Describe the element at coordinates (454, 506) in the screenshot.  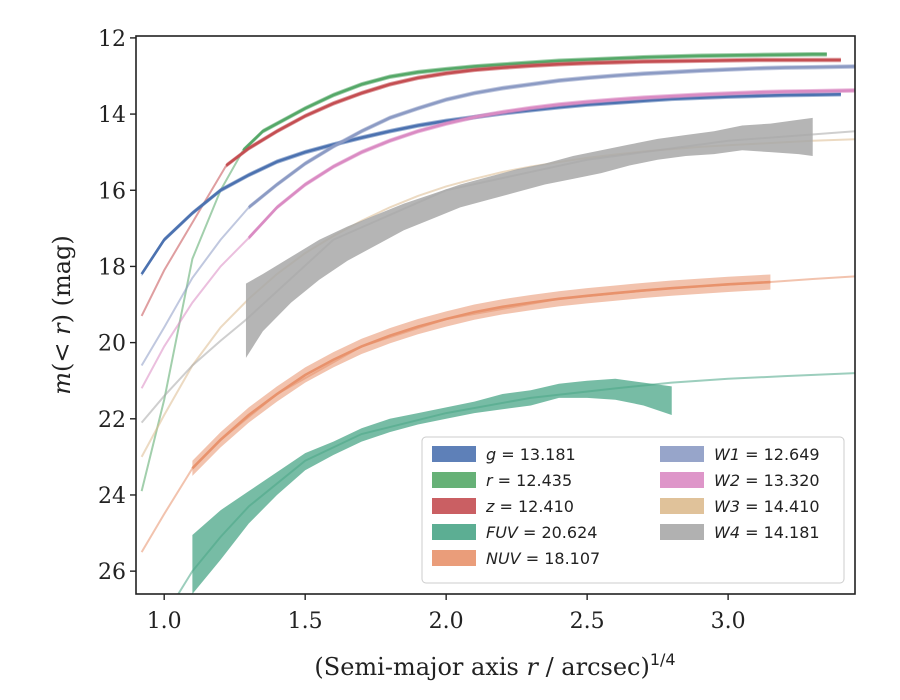
I see `legend-swatch-z` at that location.